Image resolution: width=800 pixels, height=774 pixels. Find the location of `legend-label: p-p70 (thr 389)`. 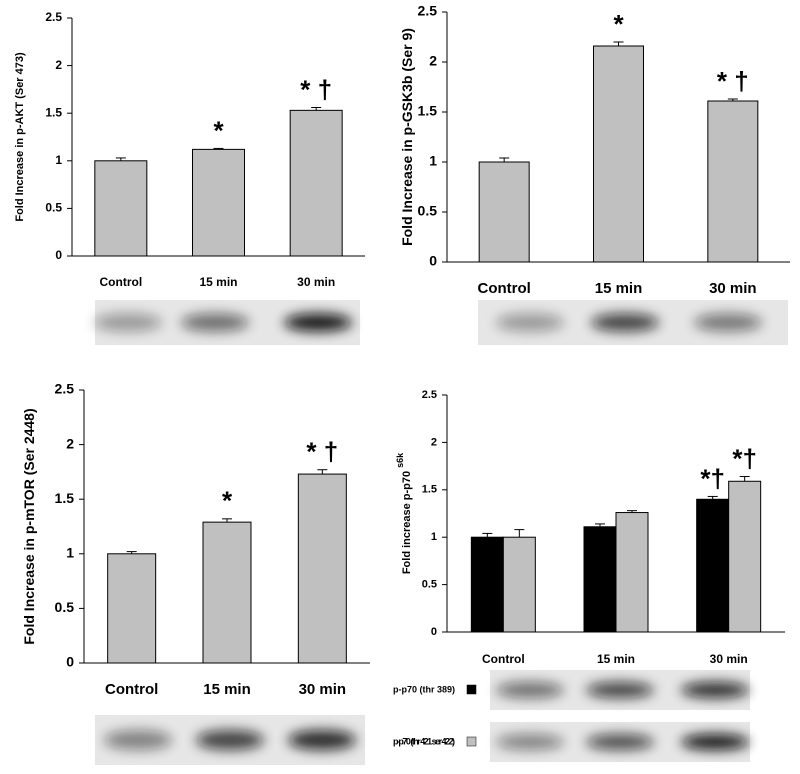

legend-label: p-p70 (thr 389) is located at coordinates (424, 689).